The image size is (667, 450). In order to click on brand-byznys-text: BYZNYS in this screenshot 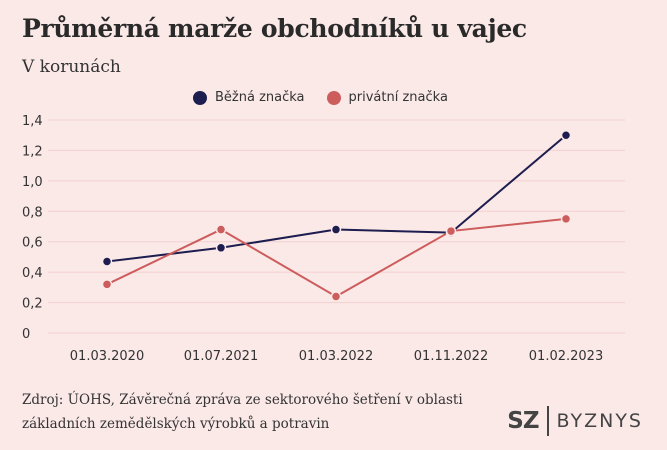, I will do `click(599, 421)`.